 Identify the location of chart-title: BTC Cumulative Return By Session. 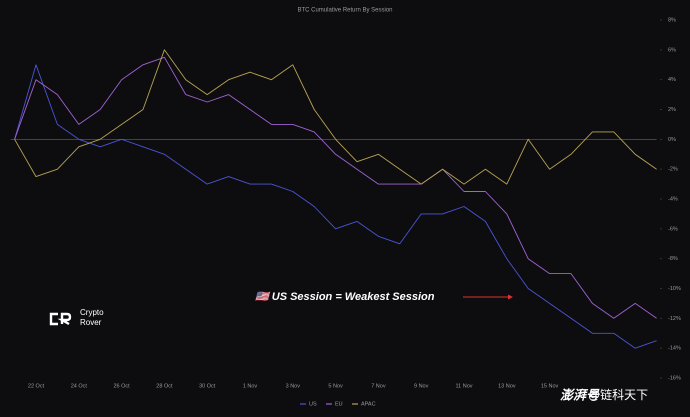
(344, 11).